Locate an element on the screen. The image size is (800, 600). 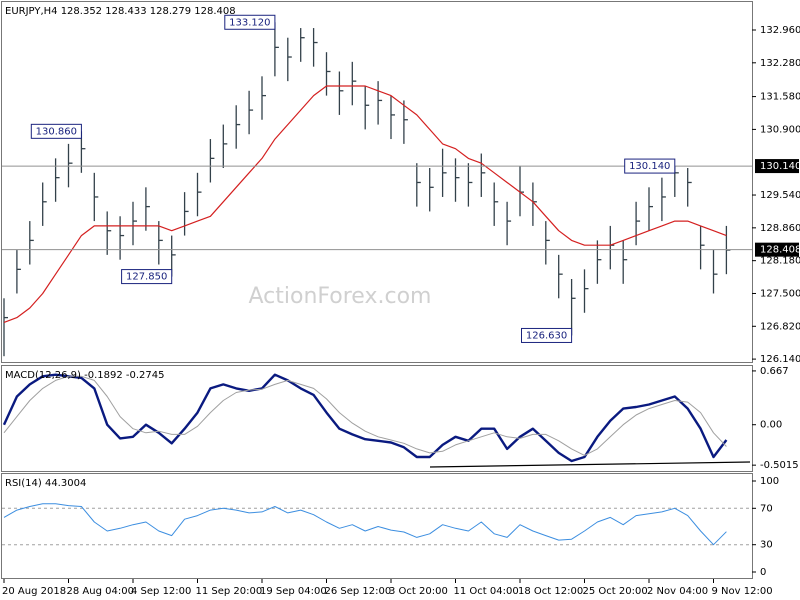
y-tick-label: 130.900 is located at coordinates (780, 129).